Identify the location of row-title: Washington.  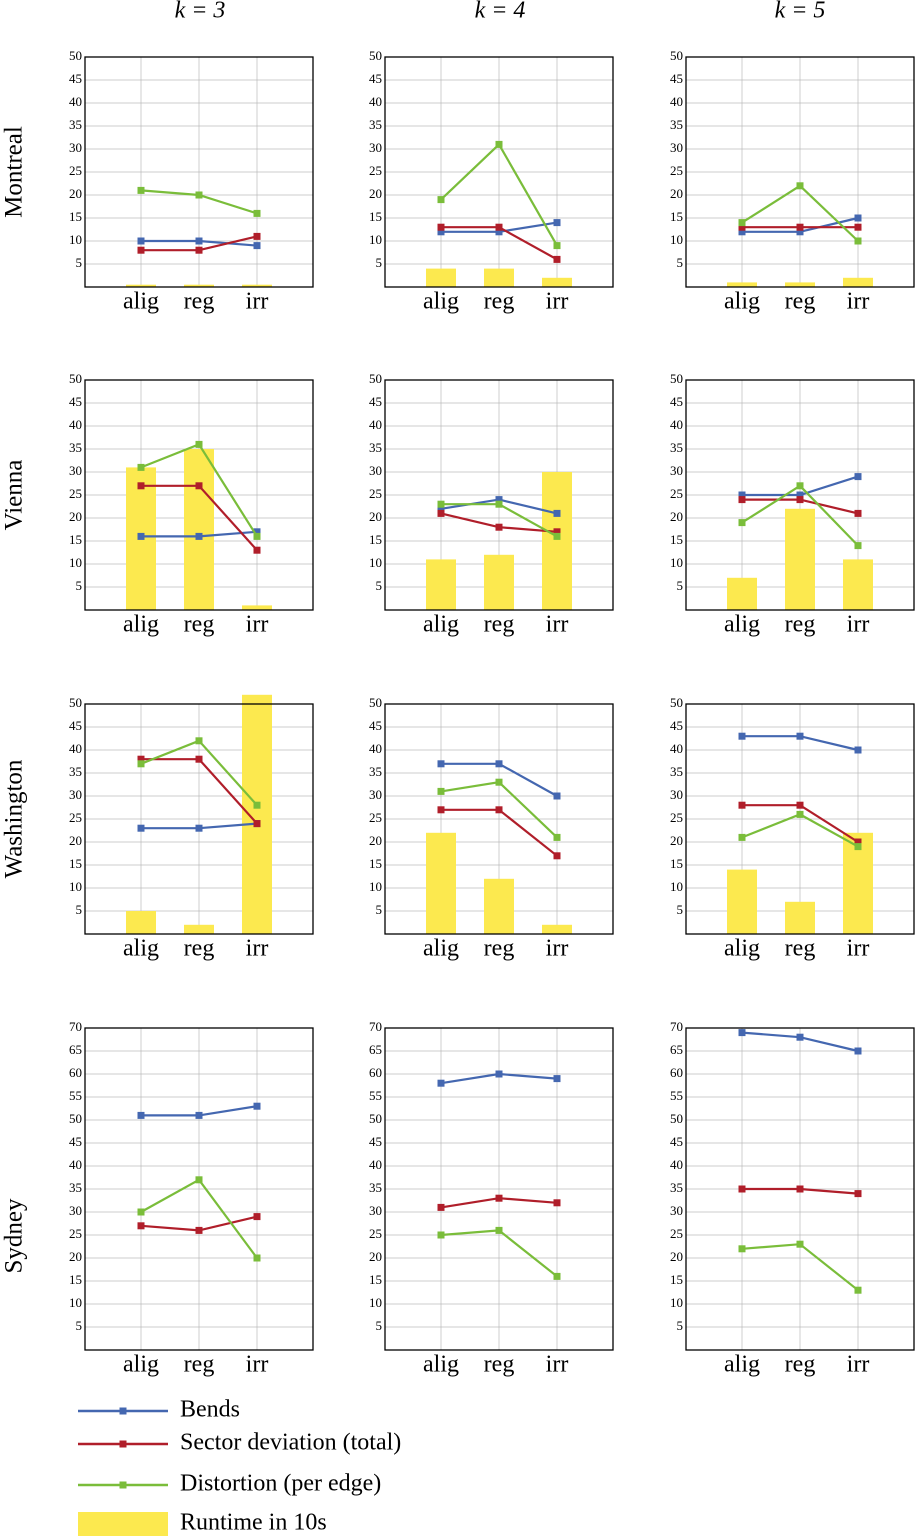
(14, 818).